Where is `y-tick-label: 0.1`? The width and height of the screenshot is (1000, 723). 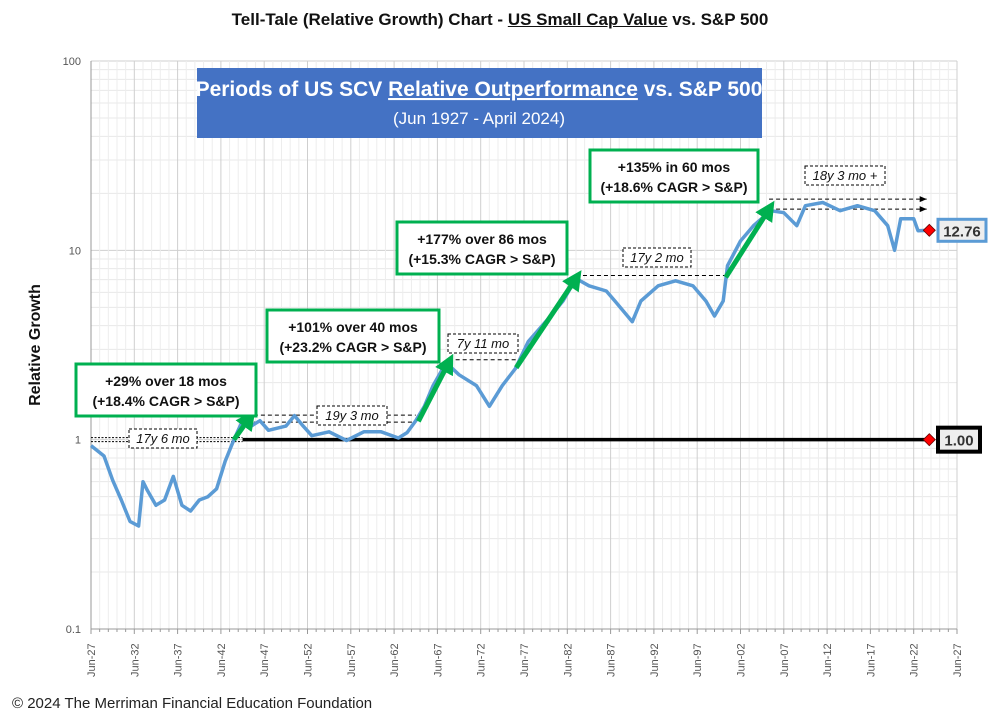
y-tick-label: 0.1 is located at coordinates (73, 630).